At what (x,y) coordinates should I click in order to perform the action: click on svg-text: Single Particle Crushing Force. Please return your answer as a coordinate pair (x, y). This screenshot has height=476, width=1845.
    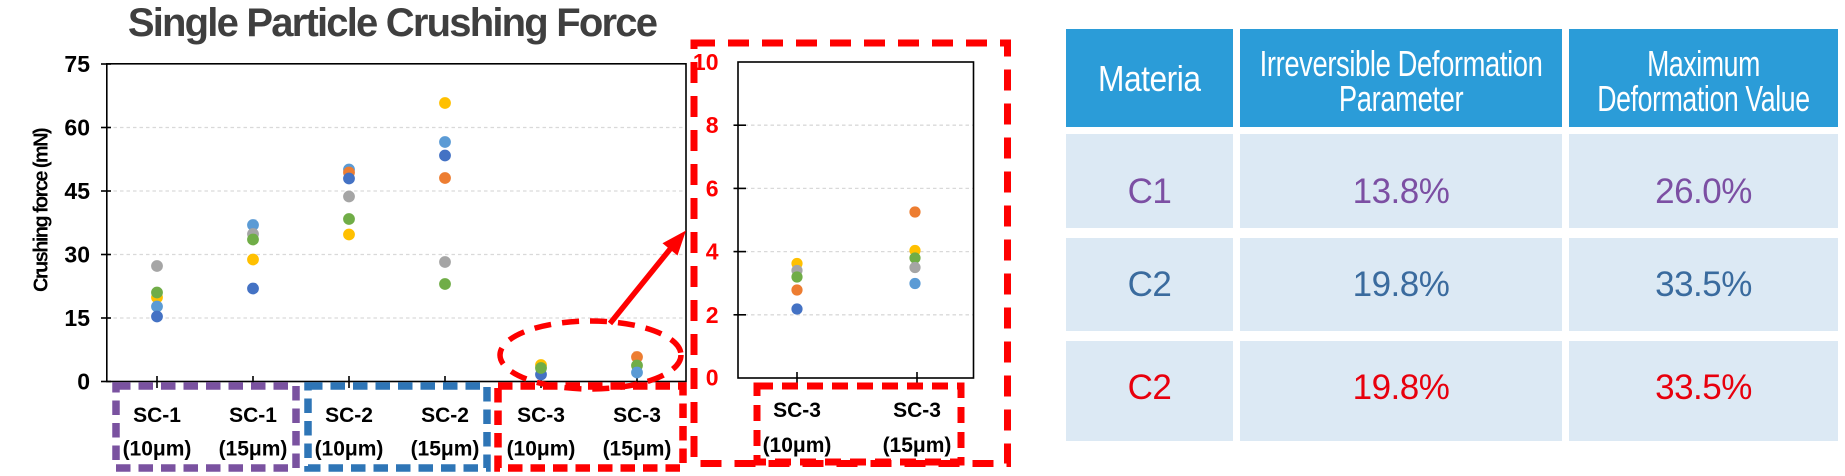
    Looking at the image, I should click on (392, 23).